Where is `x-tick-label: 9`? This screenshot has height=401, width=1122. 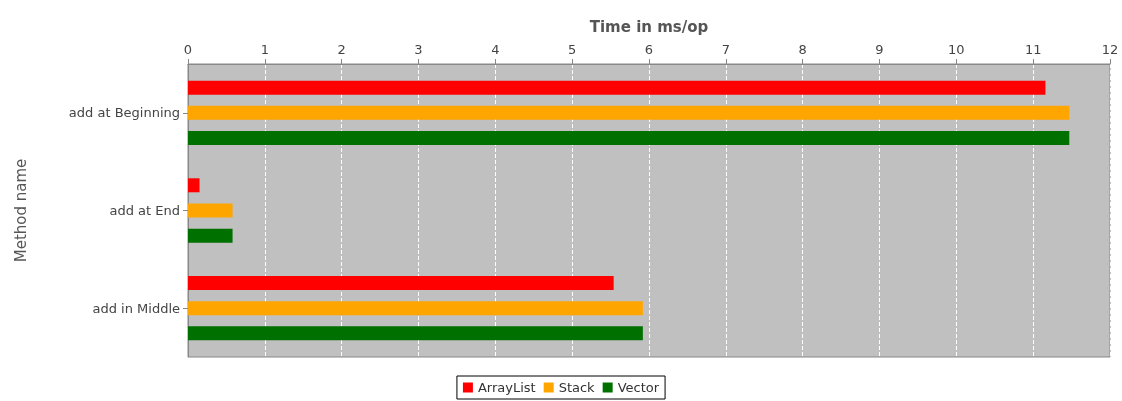
x-tick-label: 9 is located at coordinates (879, 49).